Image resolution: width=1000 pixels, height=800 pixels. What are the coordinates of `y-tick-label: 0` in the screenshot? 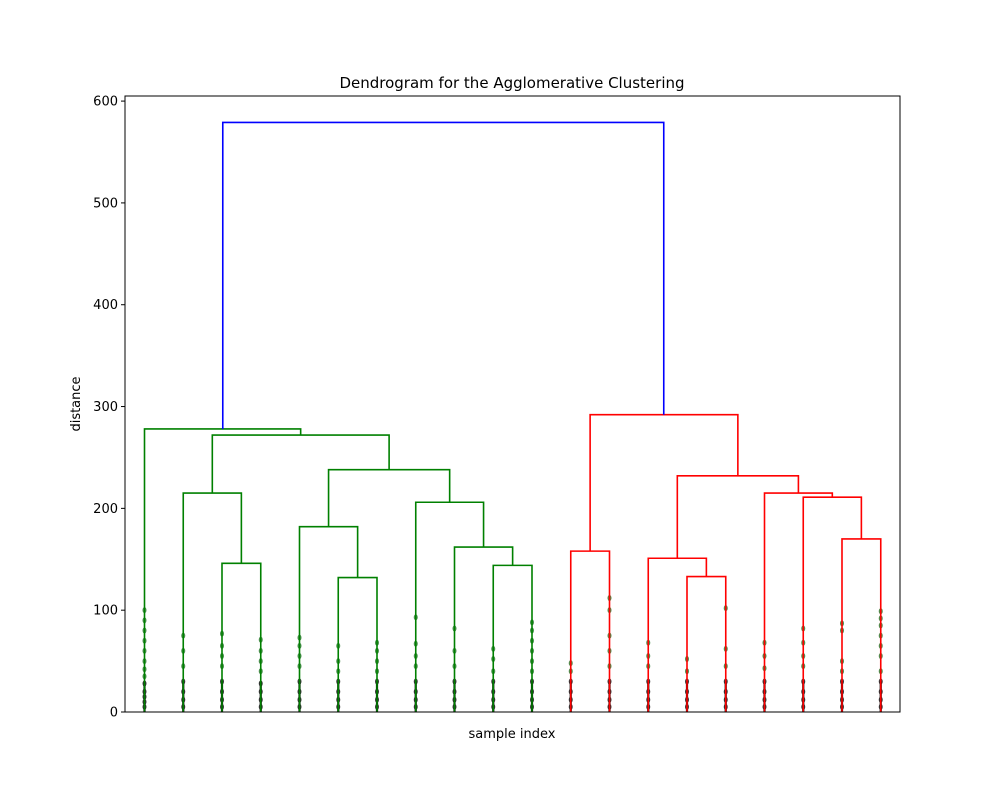 It's located at (114, 713).